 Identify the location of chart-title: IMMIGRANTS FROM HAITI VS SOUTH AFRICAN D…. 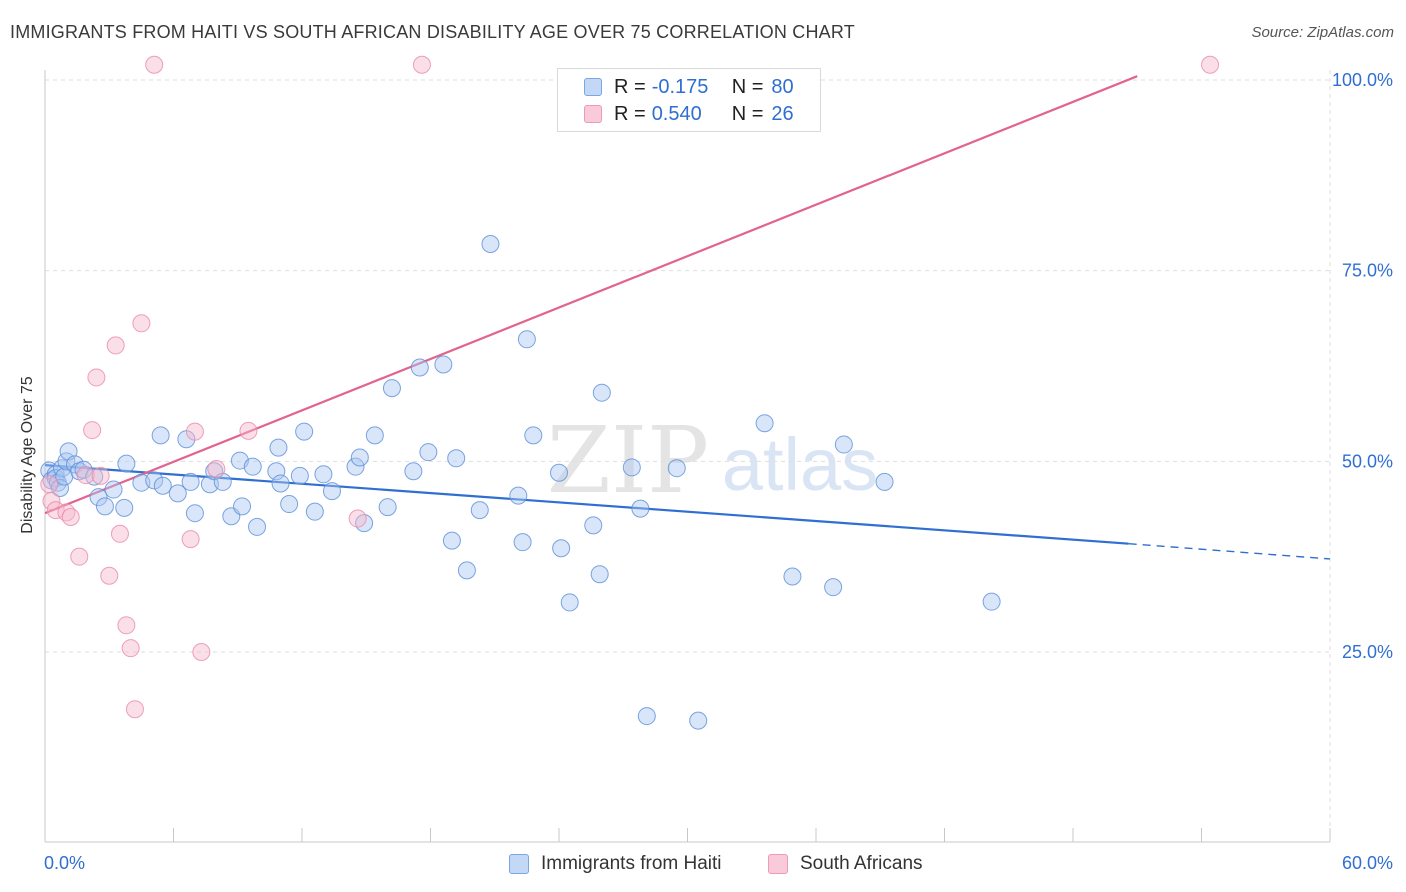
(432, 32).